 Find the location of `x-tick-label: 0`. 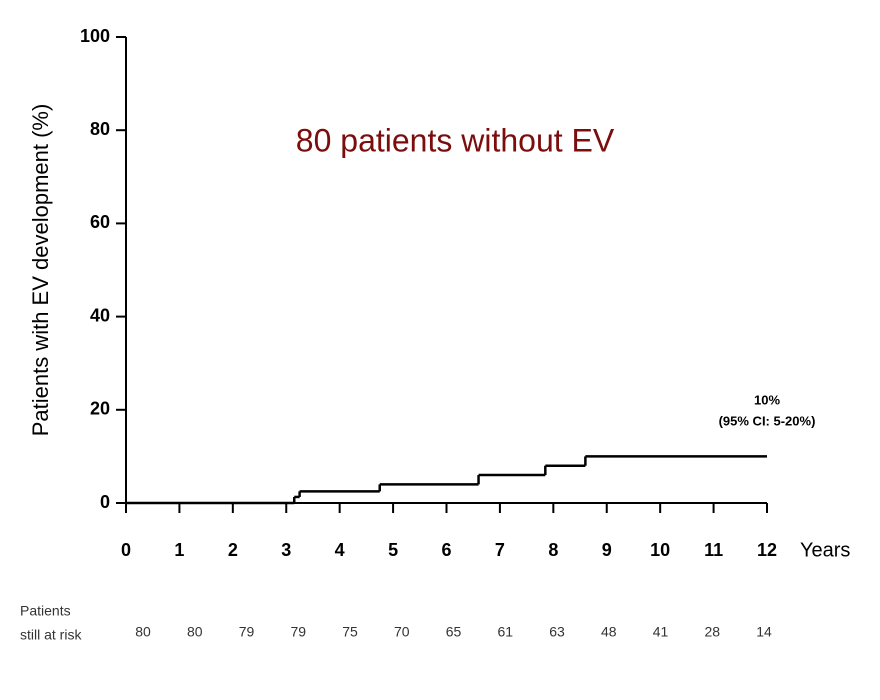

x-tick-label: 0 is located at coordinates (126, 550).